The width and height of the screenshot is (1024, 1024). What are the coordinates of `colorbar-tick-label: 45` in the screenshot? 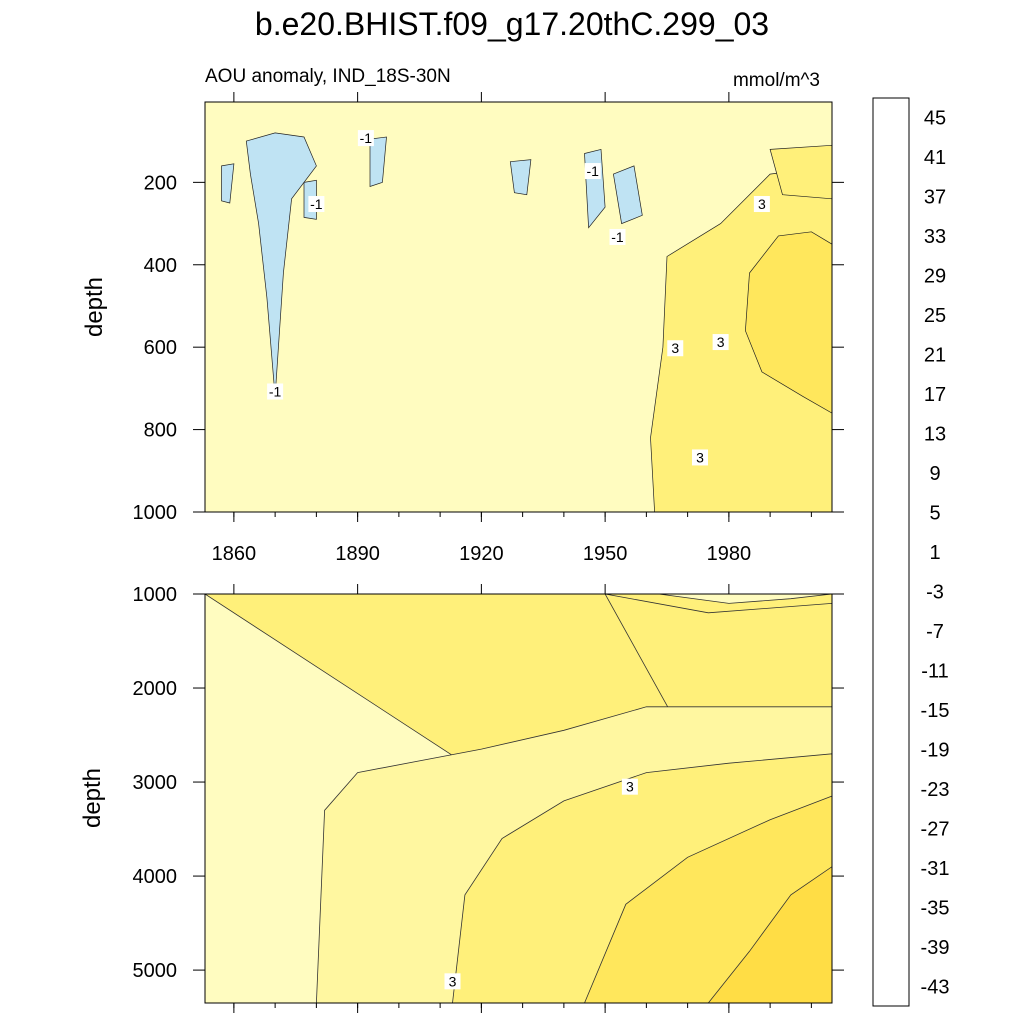 It's located at (935, 119).